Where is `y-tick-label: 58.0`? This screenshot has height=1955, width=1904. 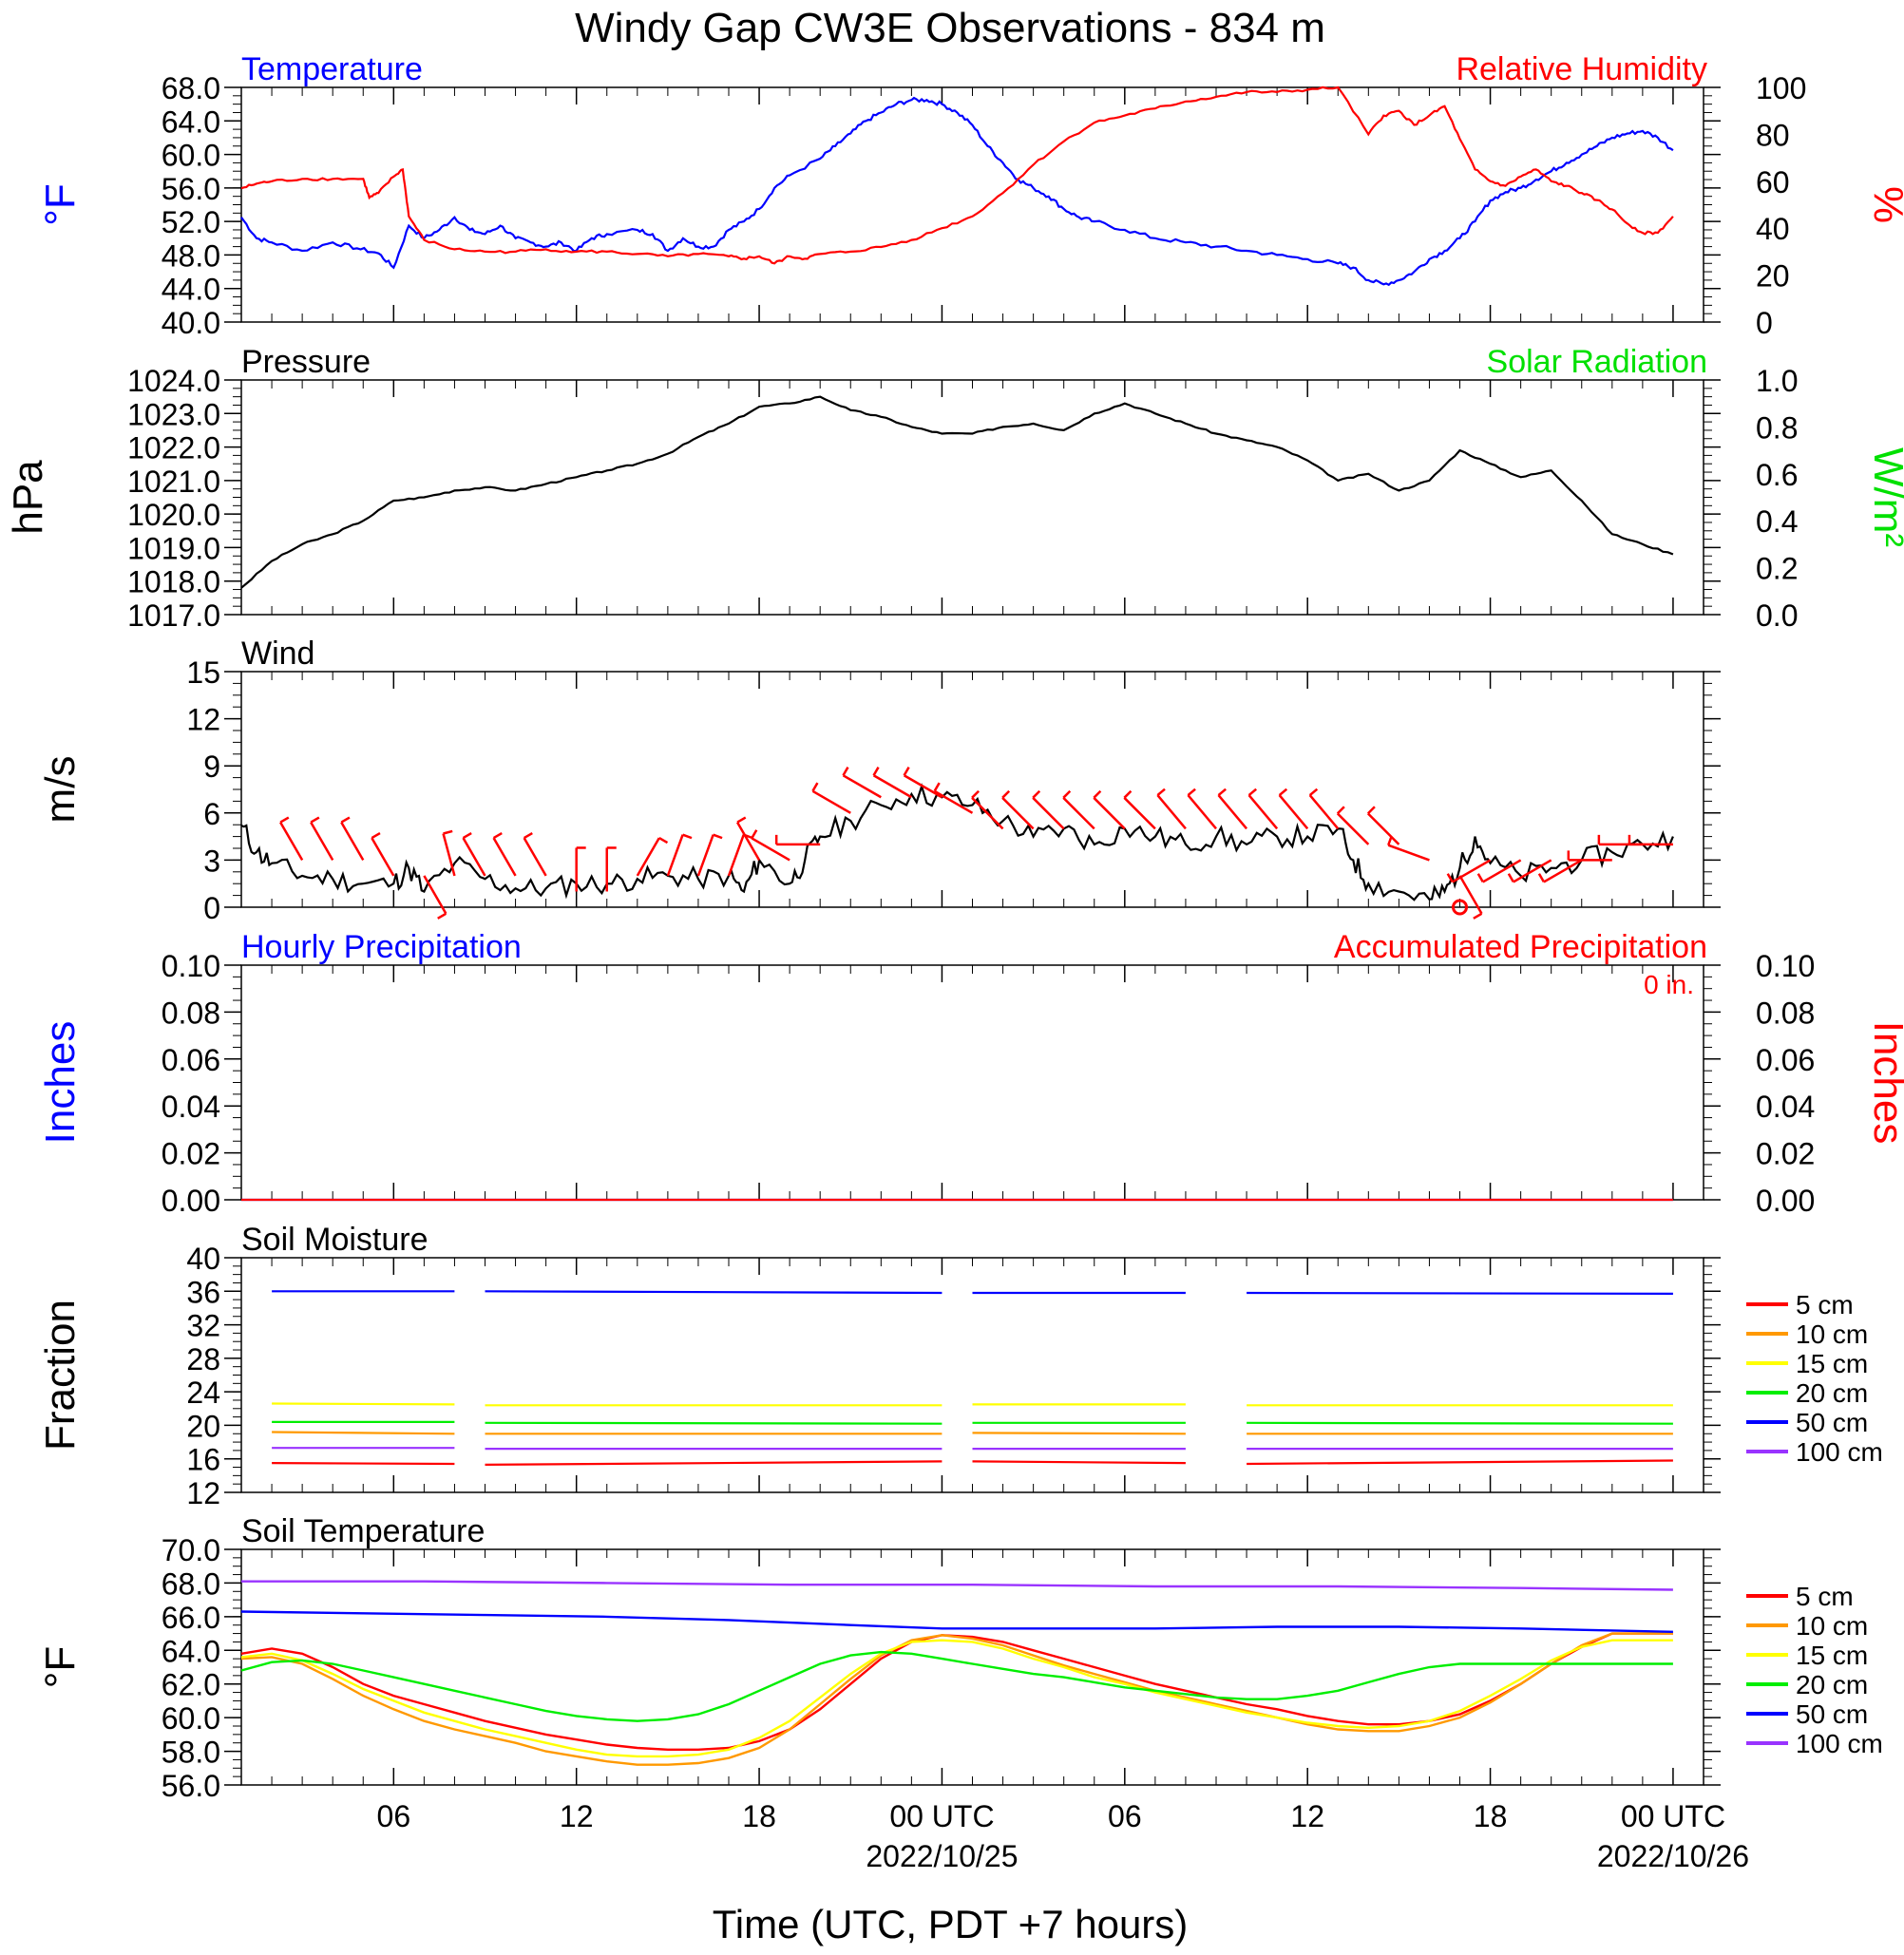 y-tick-label: 58.0 is located at coordinates (191, 1753).